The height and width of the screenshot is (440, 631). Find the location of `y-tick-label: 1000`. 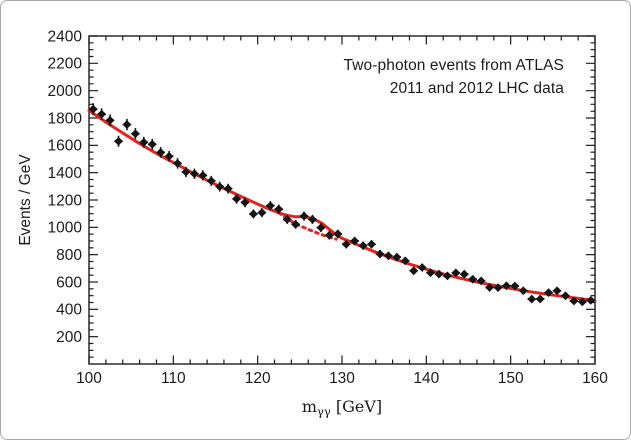

y-tick-label: 1000 is located at coordinates (65, 228).